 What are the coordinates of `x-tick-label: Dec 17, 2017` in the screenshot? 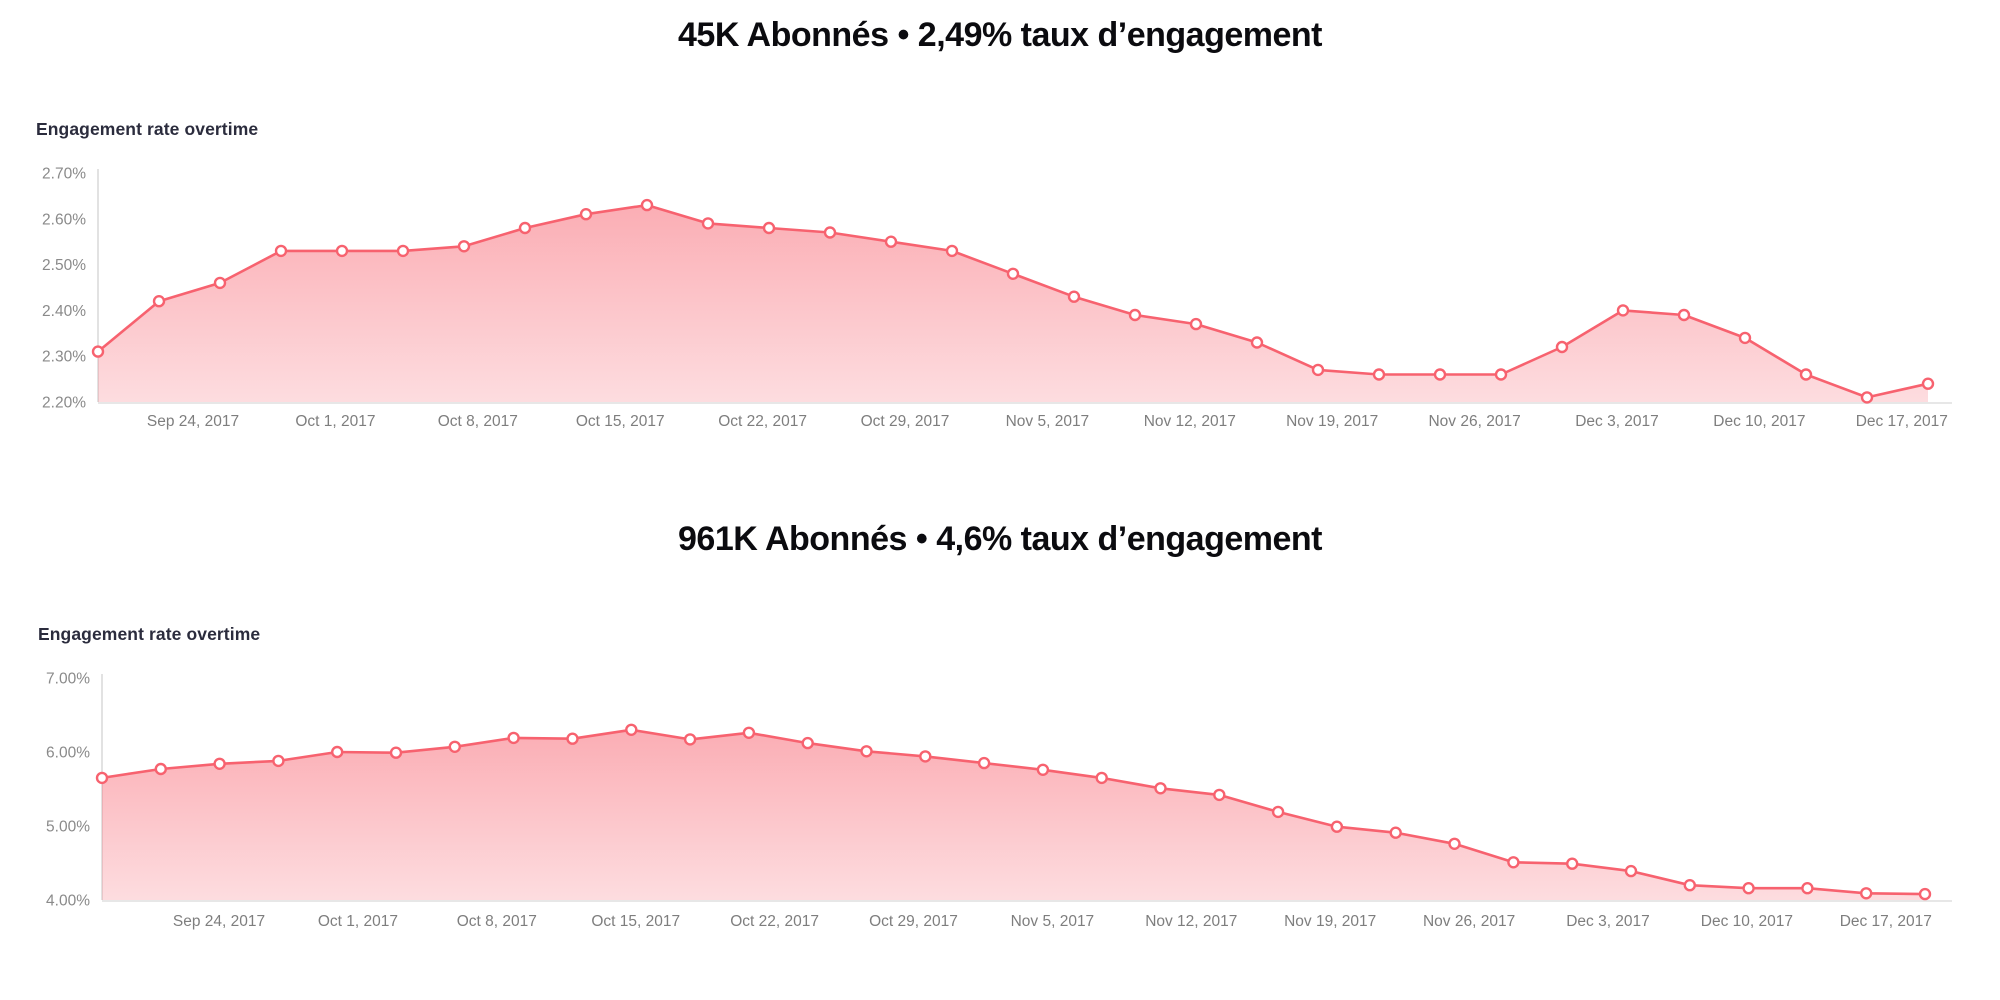 It's located at (1886, 921).